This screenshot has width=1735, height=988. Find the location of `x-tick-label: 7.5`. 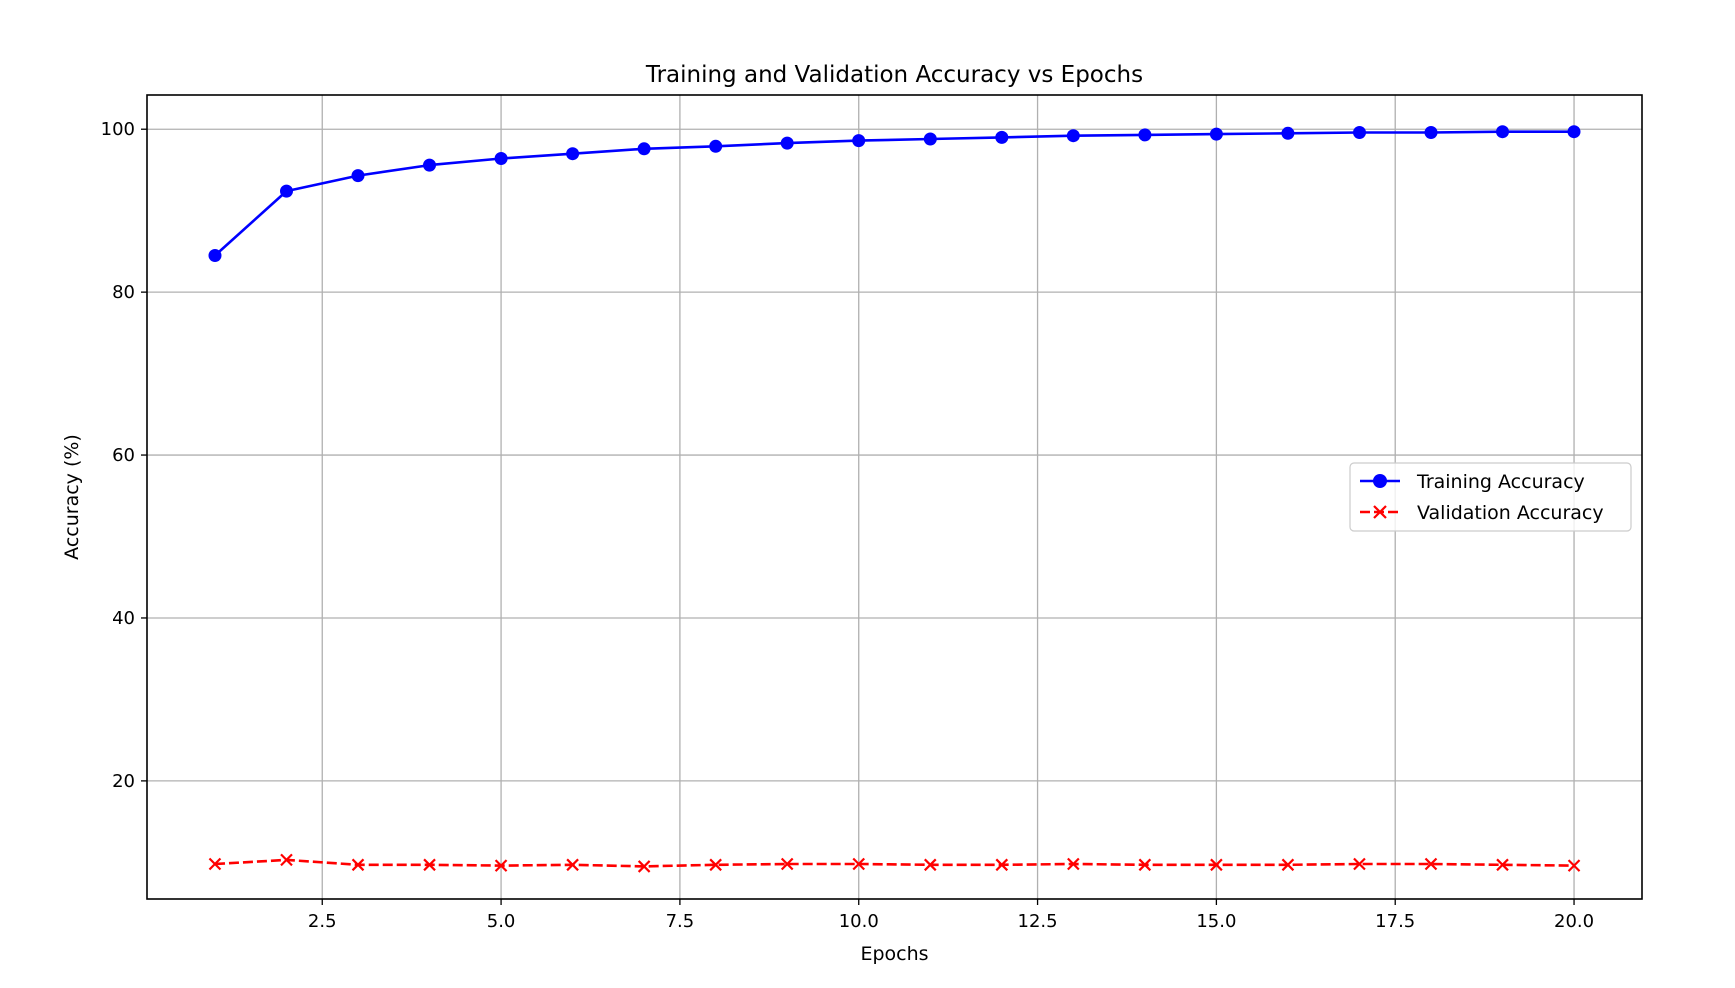

x-tick-label: 7.5 is located at coordinates (680, 921).